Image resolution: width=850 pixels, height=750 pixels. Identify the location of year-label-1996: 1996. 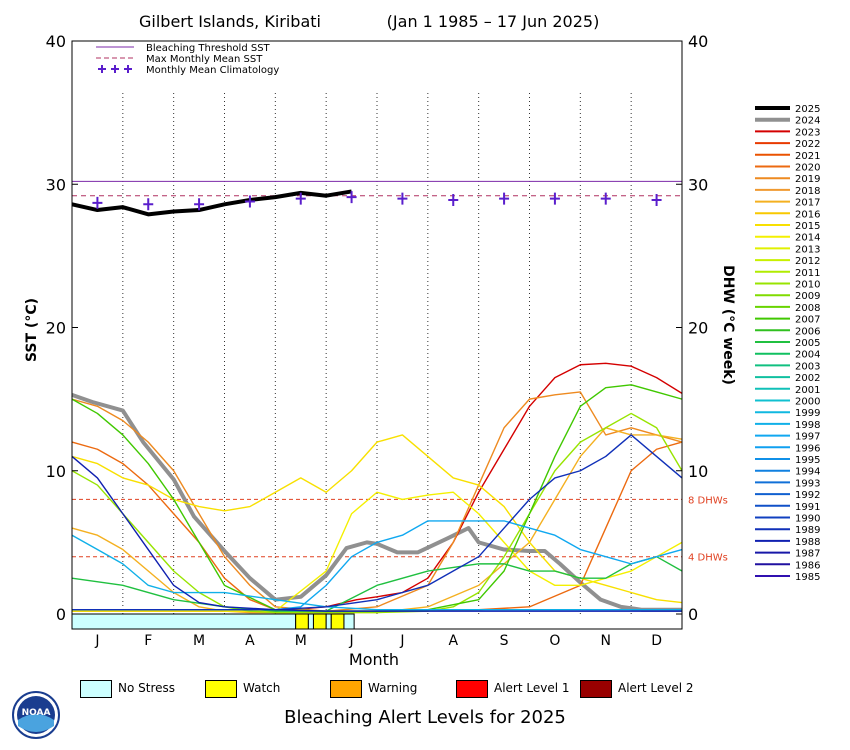
(807, 448).